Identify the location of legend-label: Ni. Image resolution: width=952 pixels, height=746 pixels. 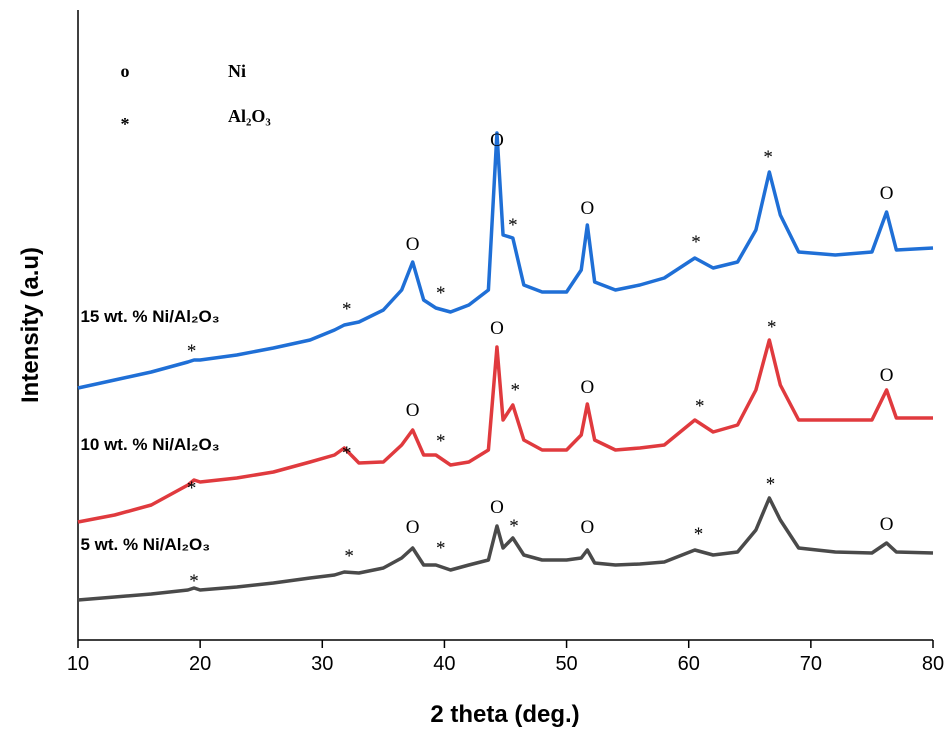
(237, 71).